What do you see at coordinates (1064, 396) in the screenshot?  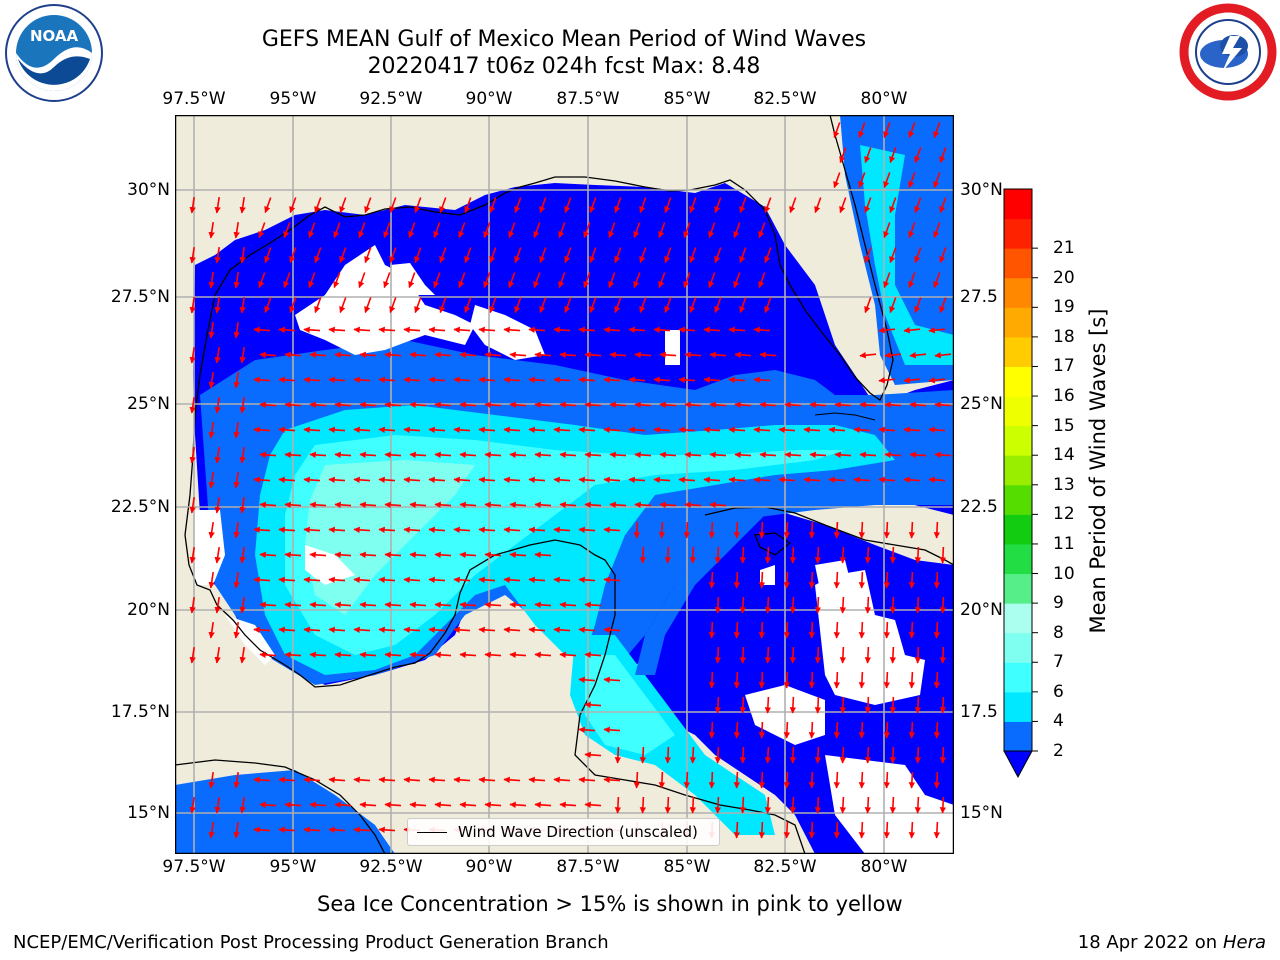 I see `colorbar-tick-label: 16` at bounding box center [1064, 396].